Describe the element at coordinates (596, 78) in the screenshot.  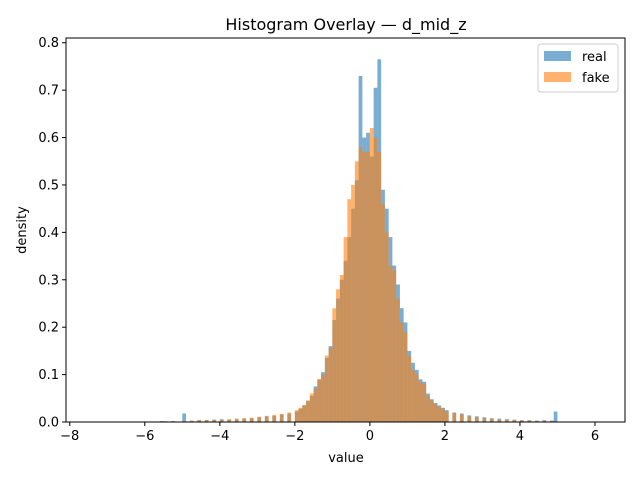
I see `legend-label-fake: fake` at that location.